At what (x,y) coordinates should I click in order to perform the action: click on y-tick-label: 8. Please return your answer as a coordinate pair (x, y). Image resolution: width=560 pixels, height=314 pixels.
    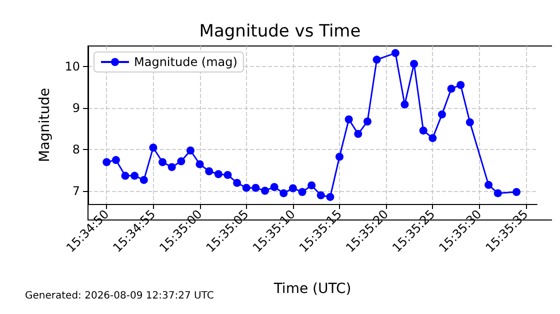
    Looking at the image, I should click on (76, 149).